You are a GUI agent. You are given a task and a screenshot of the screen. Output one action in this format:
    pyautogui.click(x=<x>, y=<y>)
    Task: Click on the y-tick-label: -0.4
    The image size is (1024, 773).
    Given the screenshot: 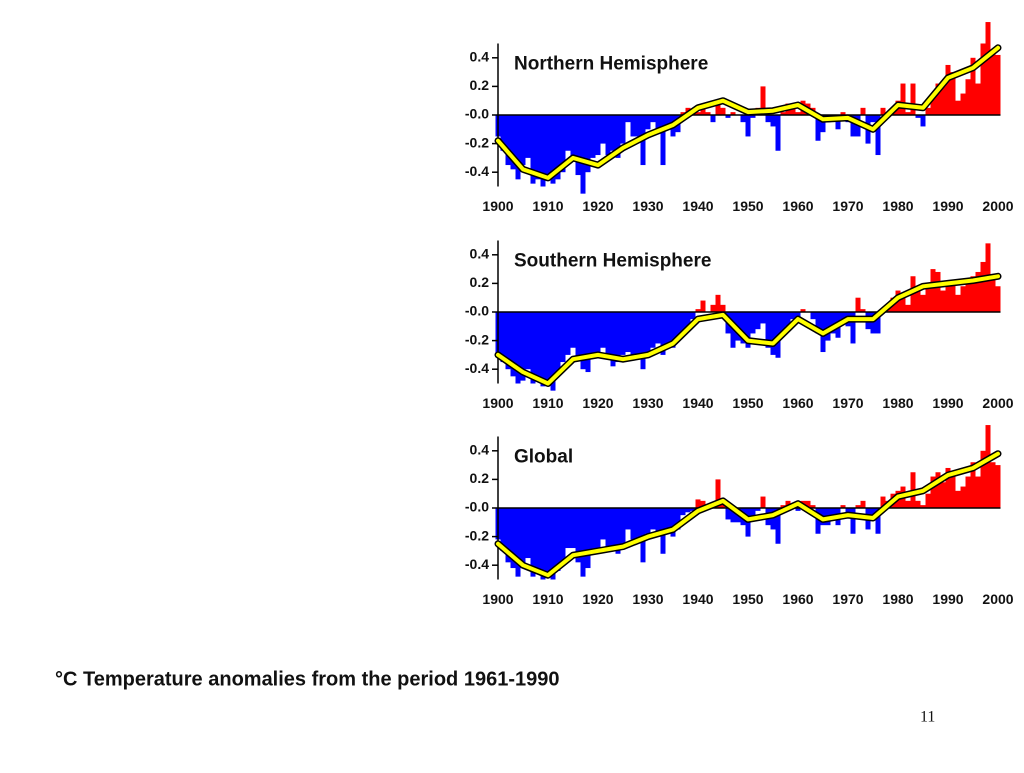 What is the action you would take?
    pyautogui.click(x=477, y=171)
    